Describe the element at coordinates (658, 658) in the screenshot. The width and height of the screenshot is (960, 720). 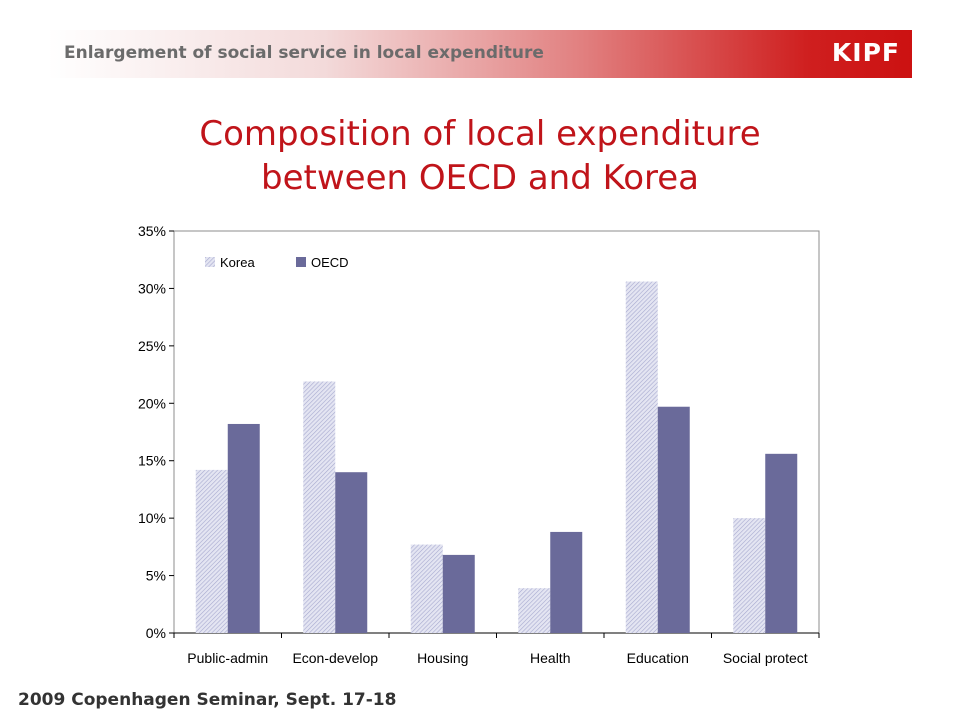
I see `x-tick-label: Education` at that location.